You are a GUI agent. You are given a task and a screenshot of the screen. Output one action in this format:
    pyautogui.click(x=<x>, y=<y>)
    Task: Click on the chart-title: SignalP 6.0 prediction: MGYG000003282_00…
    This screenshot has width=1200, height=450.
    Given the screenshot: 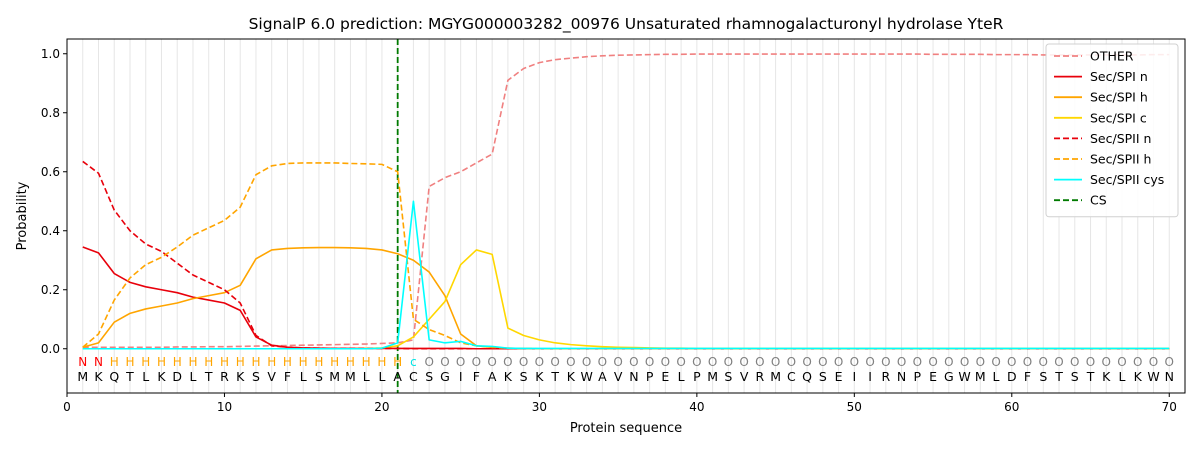 What is the action you would take?
    pyautogui.click(x=626, y=24)
    